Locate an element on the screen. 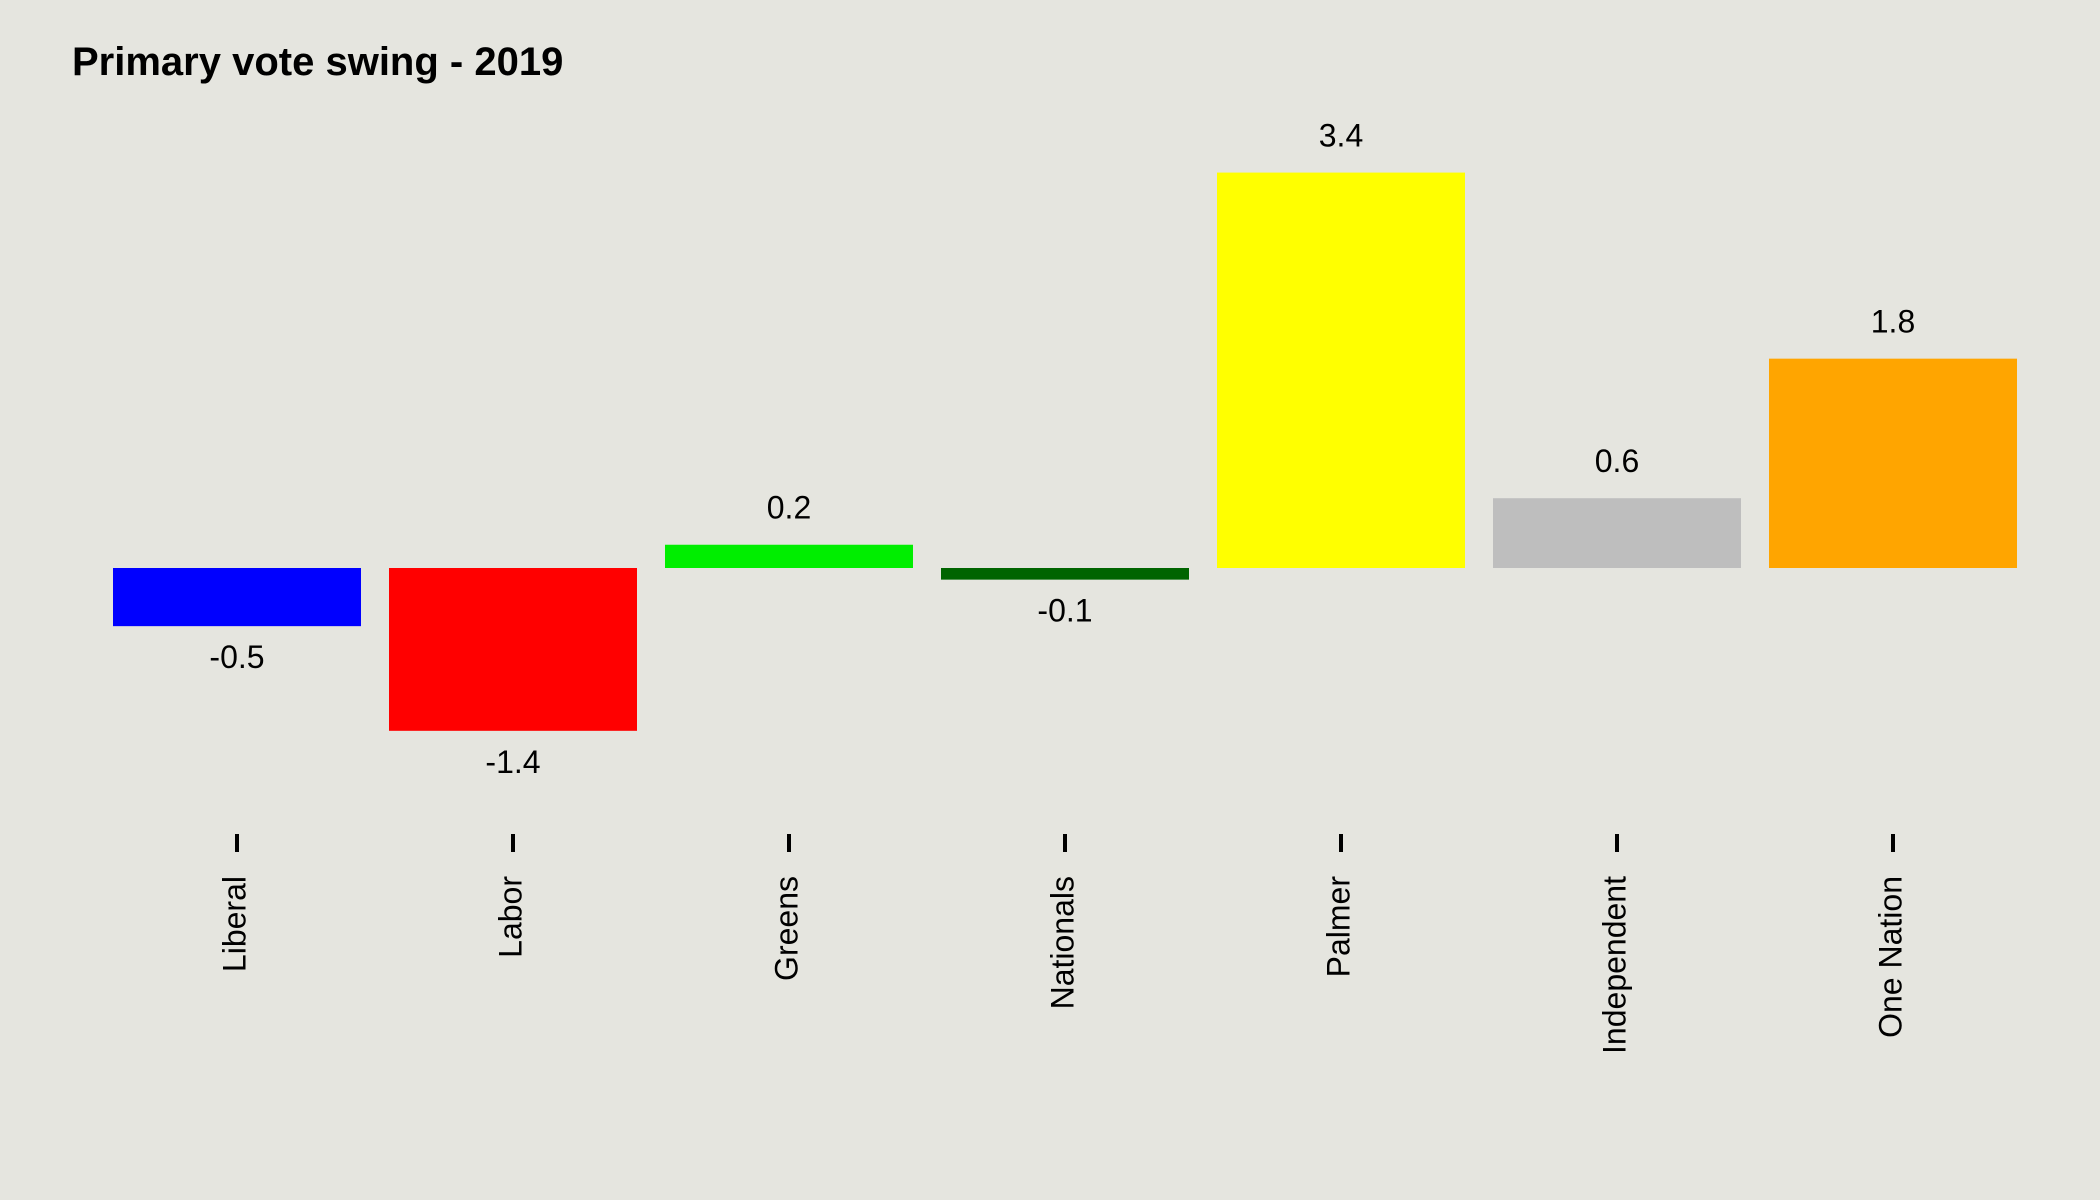  value-label: -0.5 is located at coordinates (236, 657).